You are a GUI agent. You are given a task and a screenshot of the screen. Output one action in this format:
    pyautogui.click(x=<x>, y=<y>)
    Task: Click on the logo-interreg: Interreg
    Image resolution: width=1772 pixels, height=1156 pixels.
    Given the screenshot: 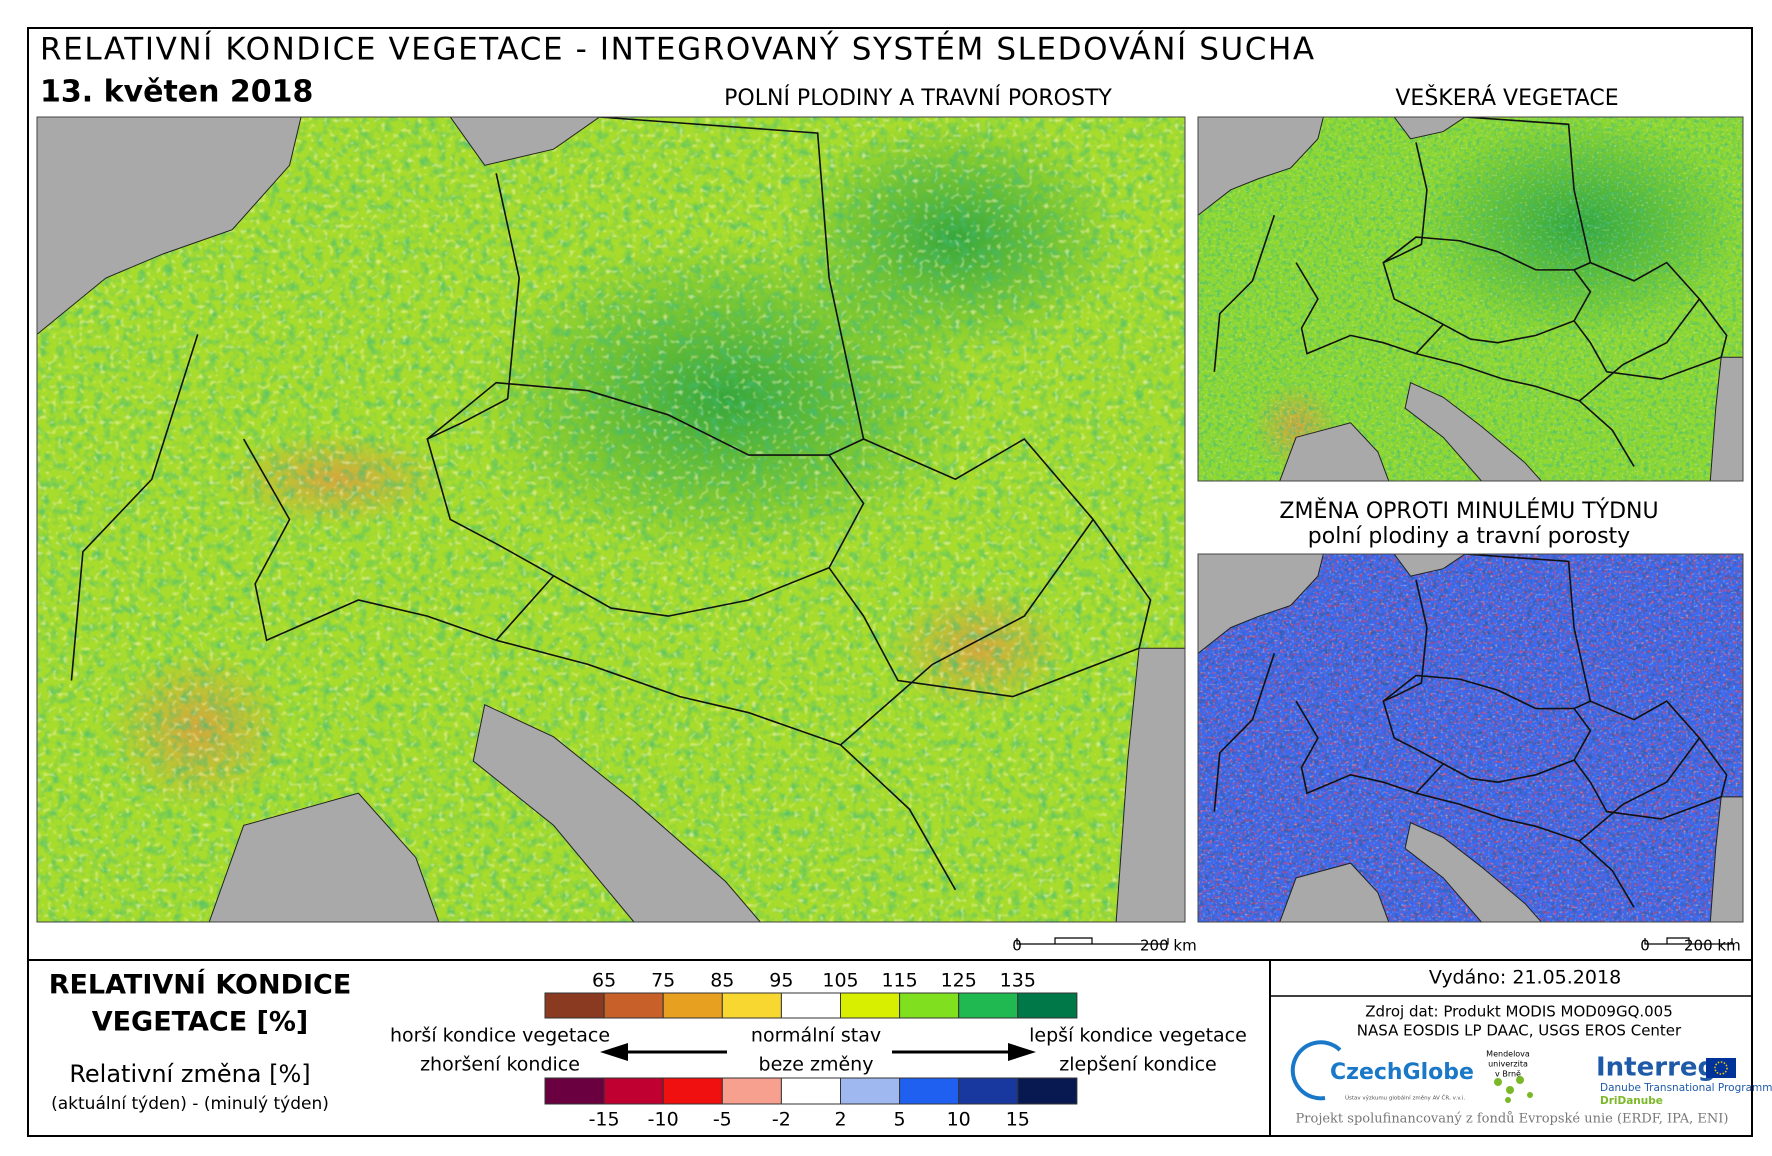 What is the action you would take?
    pyautogui.click(x=1656, y=1068)
    